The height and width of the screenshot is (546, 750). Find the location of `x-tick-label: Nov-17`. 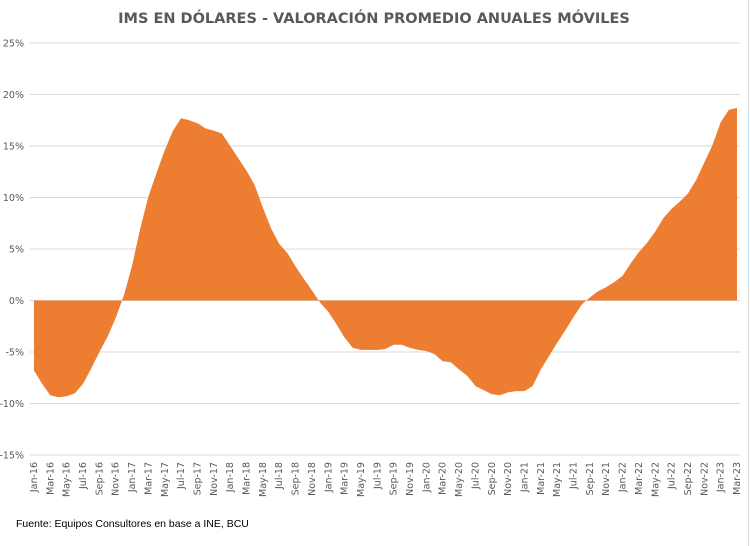

x-tick-label: Nov-17 is located at coordinates (214, 479).